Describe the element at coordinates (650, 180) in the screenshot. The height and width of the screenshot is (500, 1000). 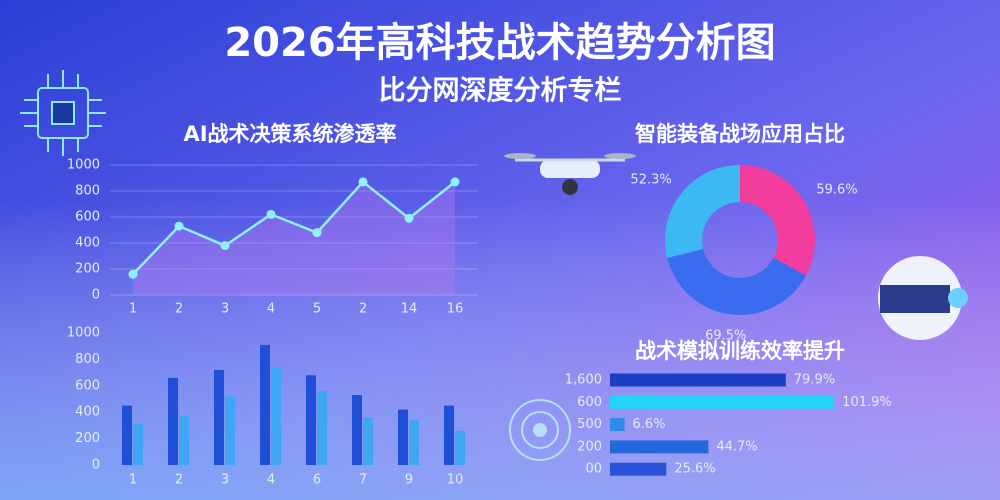
I see `value-label: 52.3%` at that location.